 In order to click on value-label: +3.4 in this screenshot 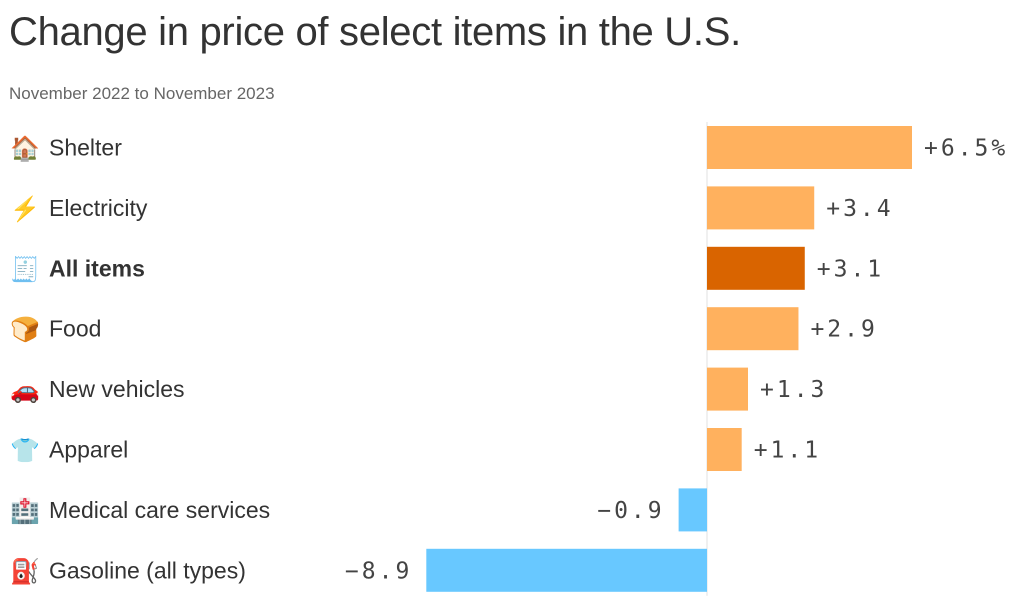, I will do `click(859, 209)`.